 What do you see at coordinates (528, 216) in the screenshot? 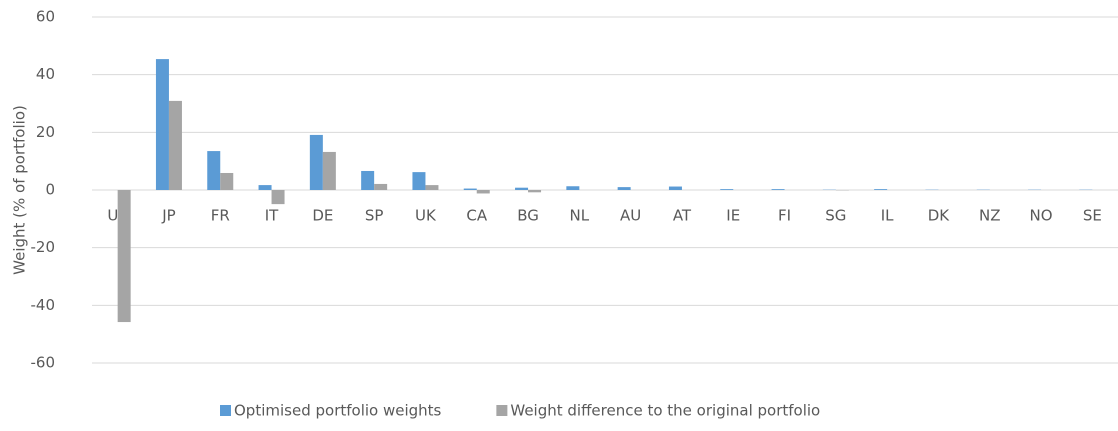
I see `x-tick-label: BG` at bounding box center [528, 216].